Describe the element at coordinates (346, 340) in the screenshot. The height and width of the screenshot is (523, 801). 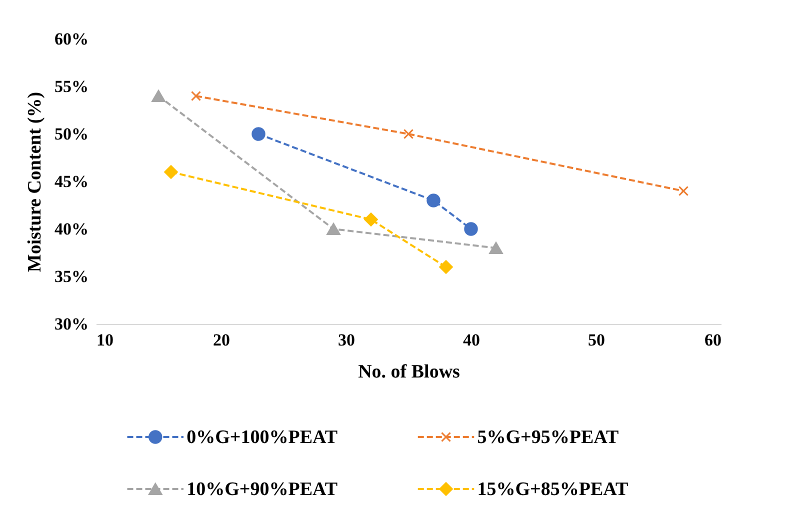
I see `x-tick-label: 30` at that location.